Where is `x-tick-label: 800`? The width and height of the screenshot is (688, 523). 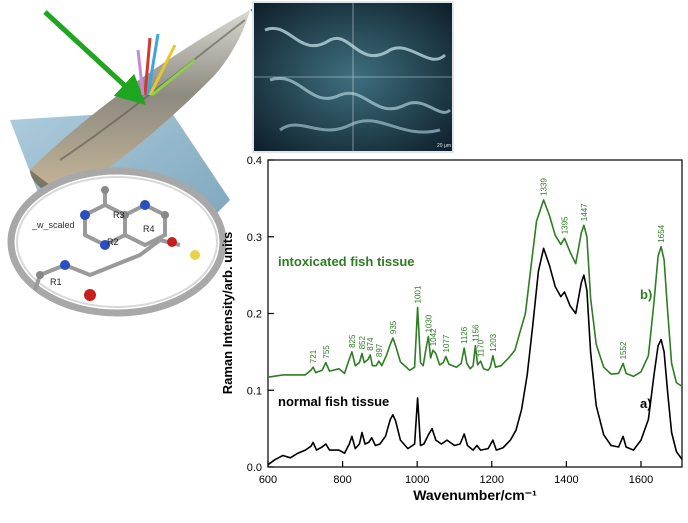
x-tick-label: 800 is located at coordinates (342, 480).